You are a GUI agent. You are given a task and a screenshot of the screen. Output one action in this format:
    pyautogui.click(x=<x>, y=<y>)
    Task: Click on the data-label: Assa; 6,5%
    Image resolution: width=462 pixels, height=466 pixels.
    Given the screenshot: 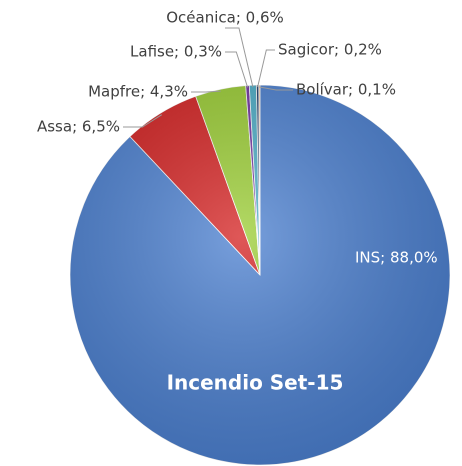 What is the action you would take?
    pyautogui.click(x=78, y=127)
    